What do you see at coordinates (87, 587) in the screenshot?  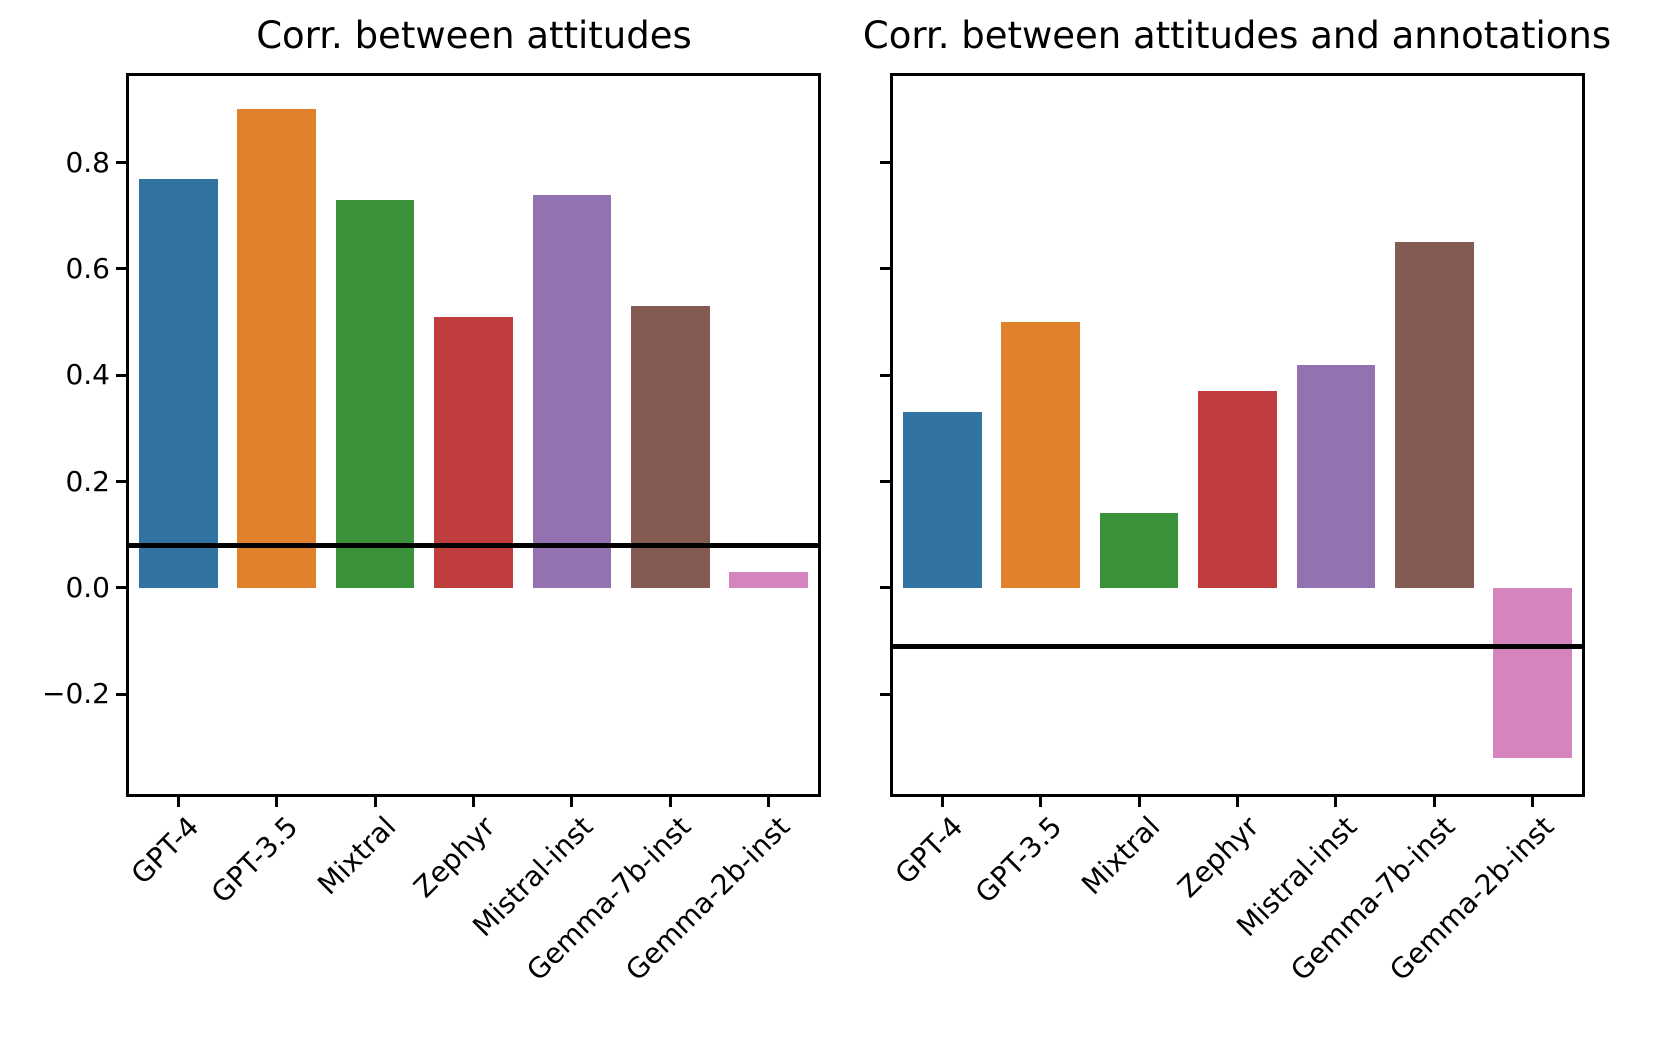 I see `y-tick-label: 0.0` at bounding box center [87, 587].